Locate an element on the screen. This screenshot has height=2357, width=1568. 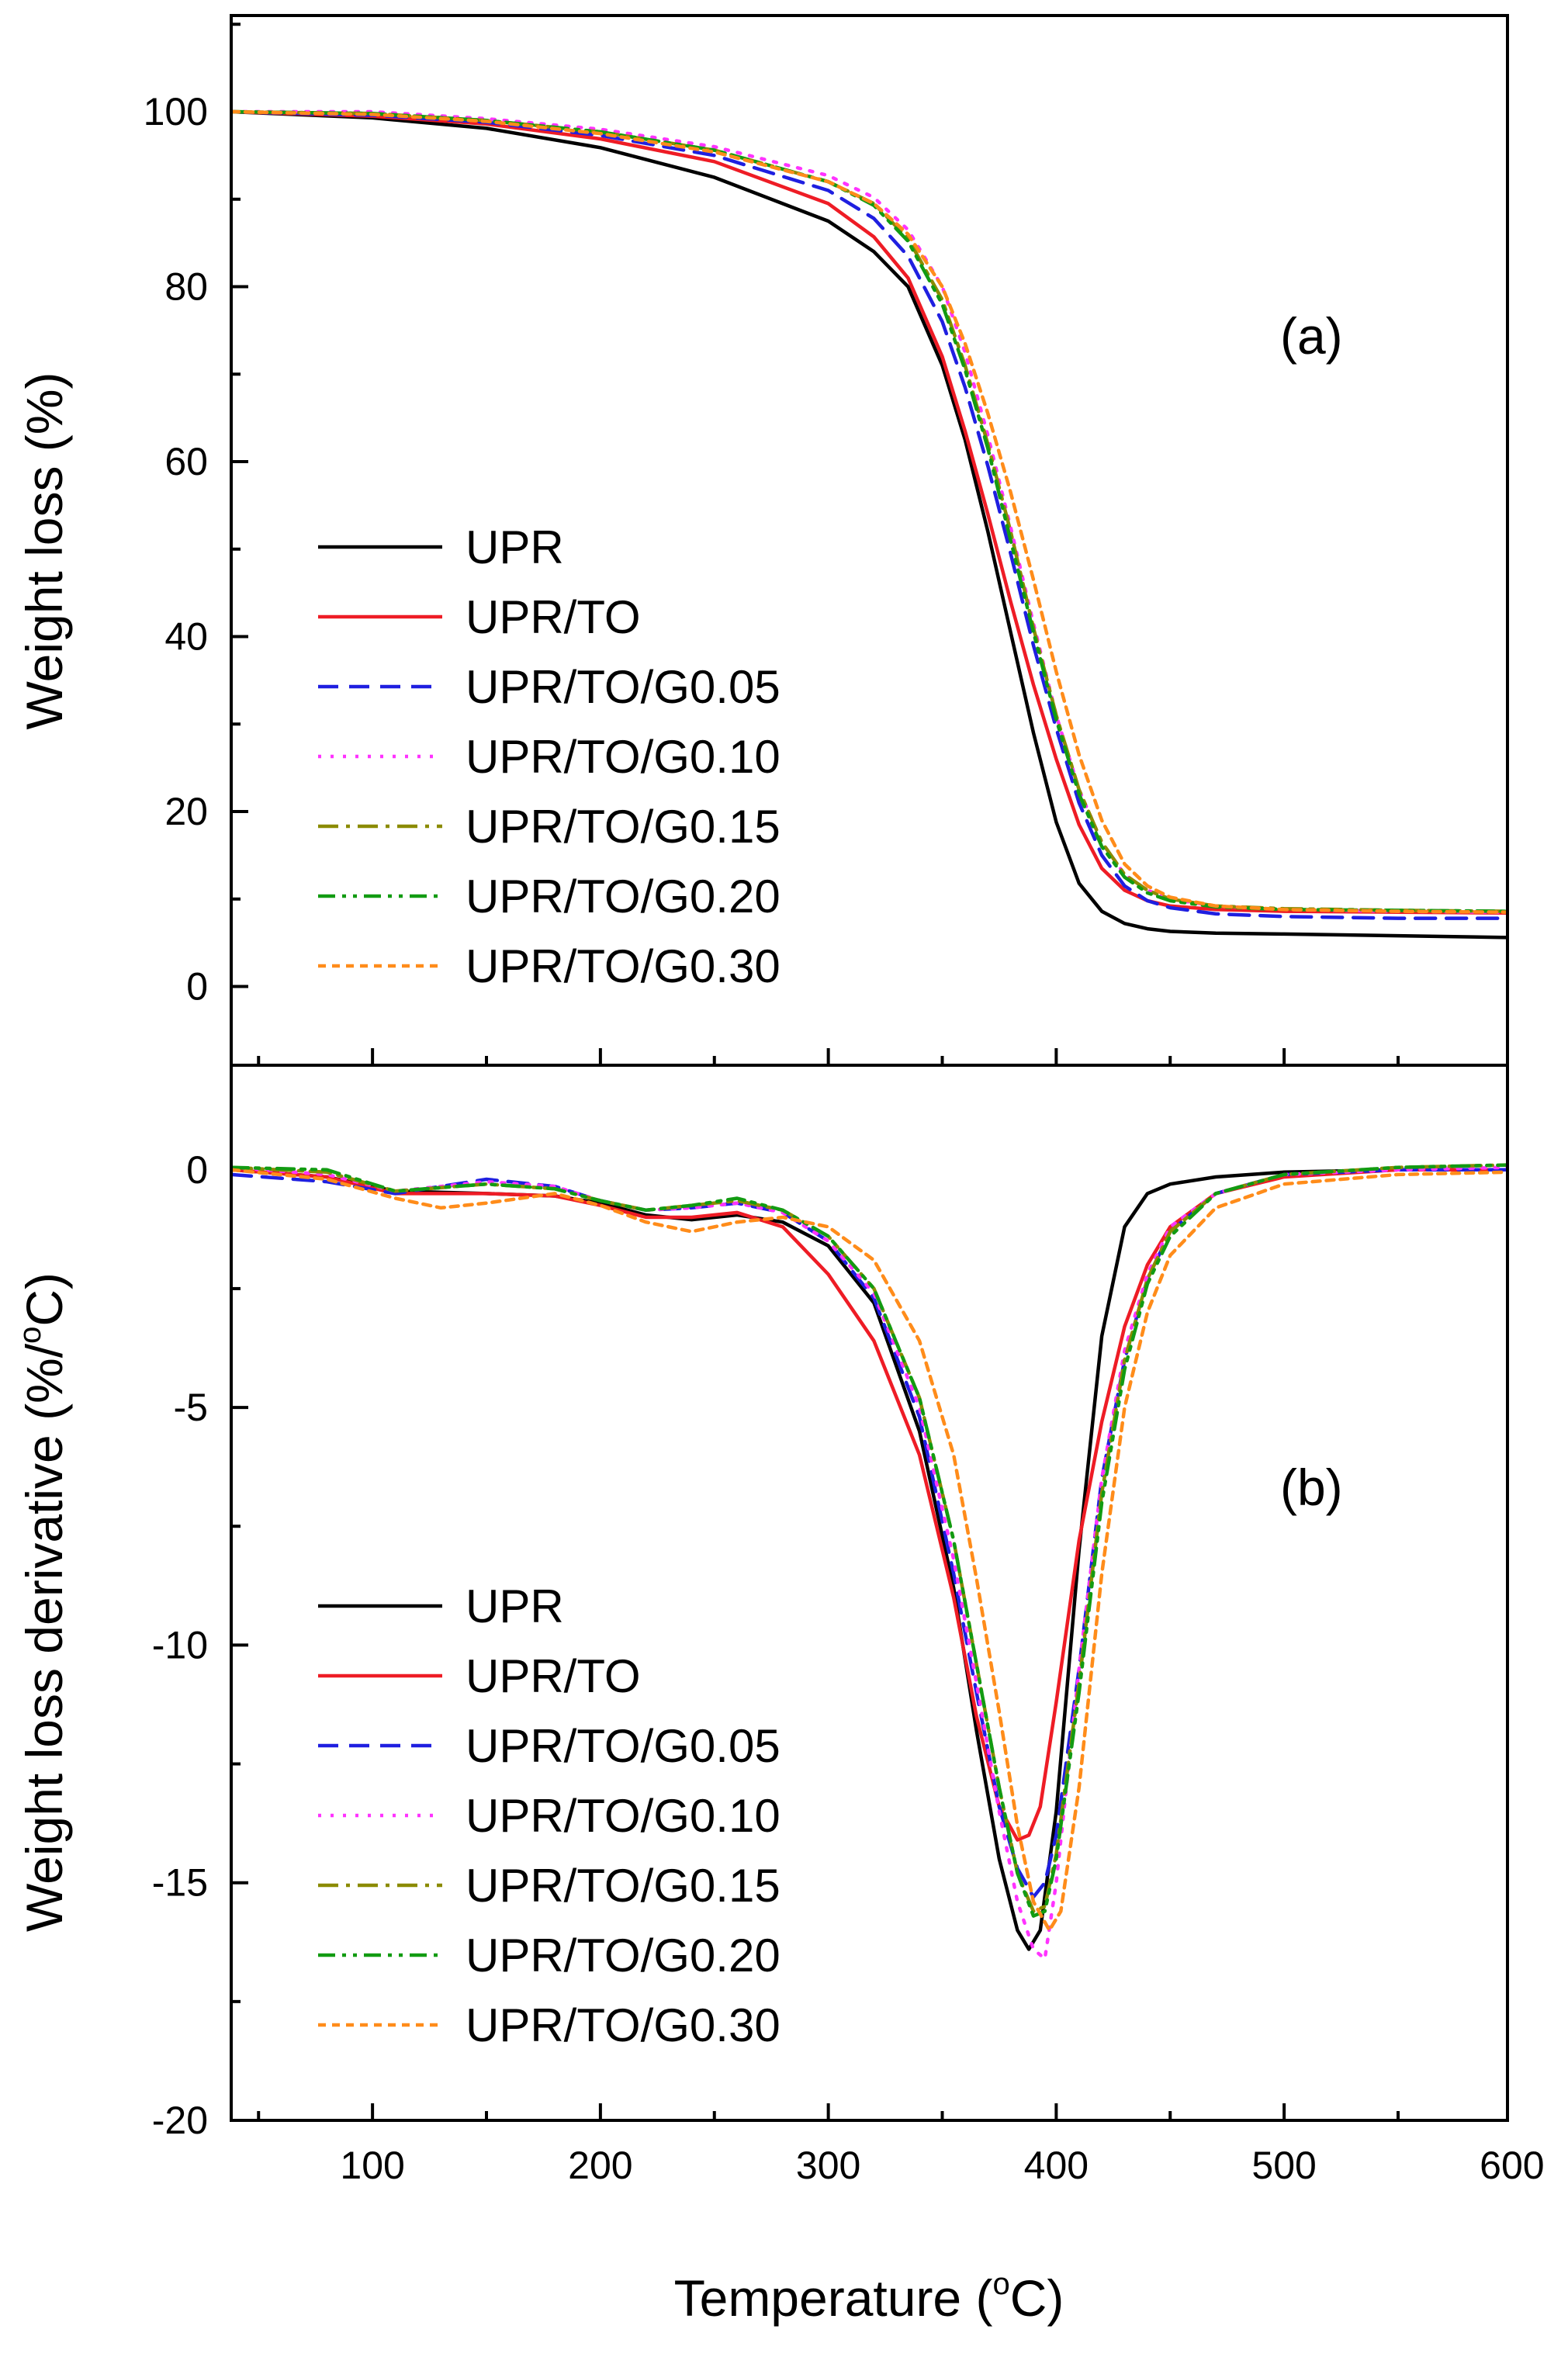
panel-b-ylabel-degree: o is located at coordinates (30, 1336).